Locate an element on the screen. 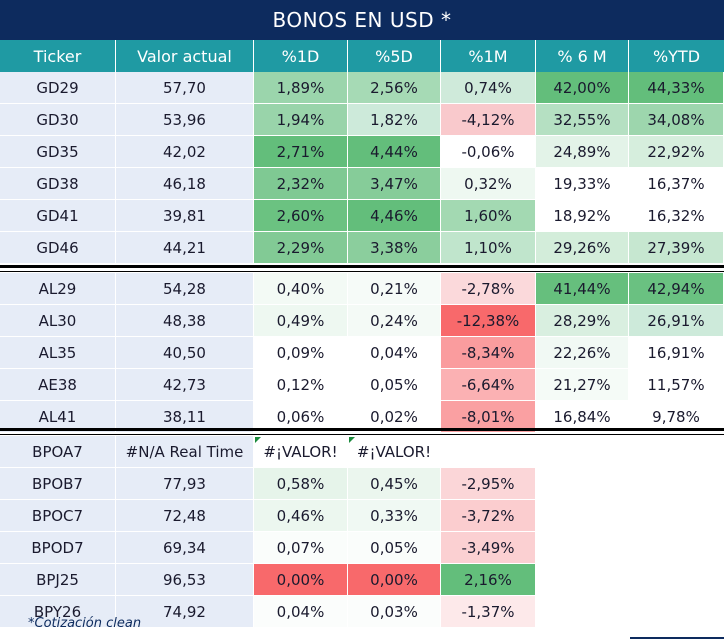 This screenshot has height=639, width=724. pct-6m-value: 18,92% is located at coordinates (582, 215).